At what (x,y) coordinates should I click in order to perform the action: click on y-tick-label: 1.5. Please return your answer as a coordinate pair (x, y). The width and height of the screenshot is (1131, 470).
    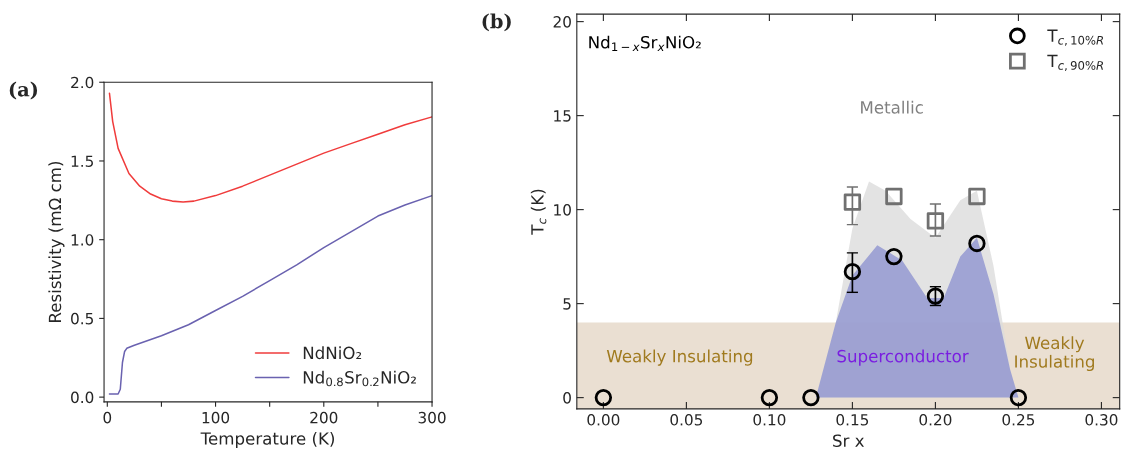
    Looking at the image, I should click on (82, 161).